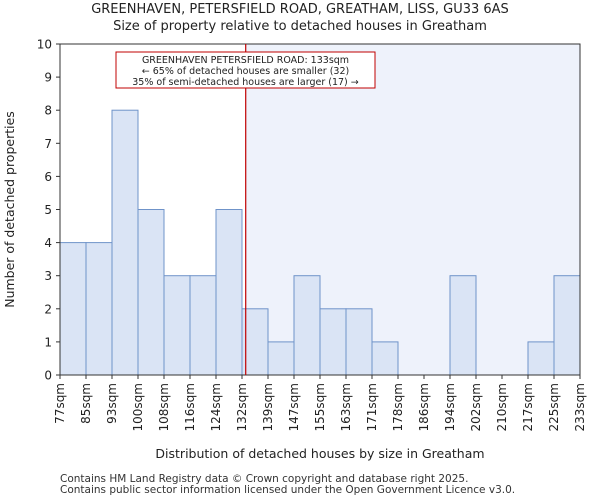  Describe the element at coordinates (333, 342) in the screenshot. I see `bar-155sqm` at that location.